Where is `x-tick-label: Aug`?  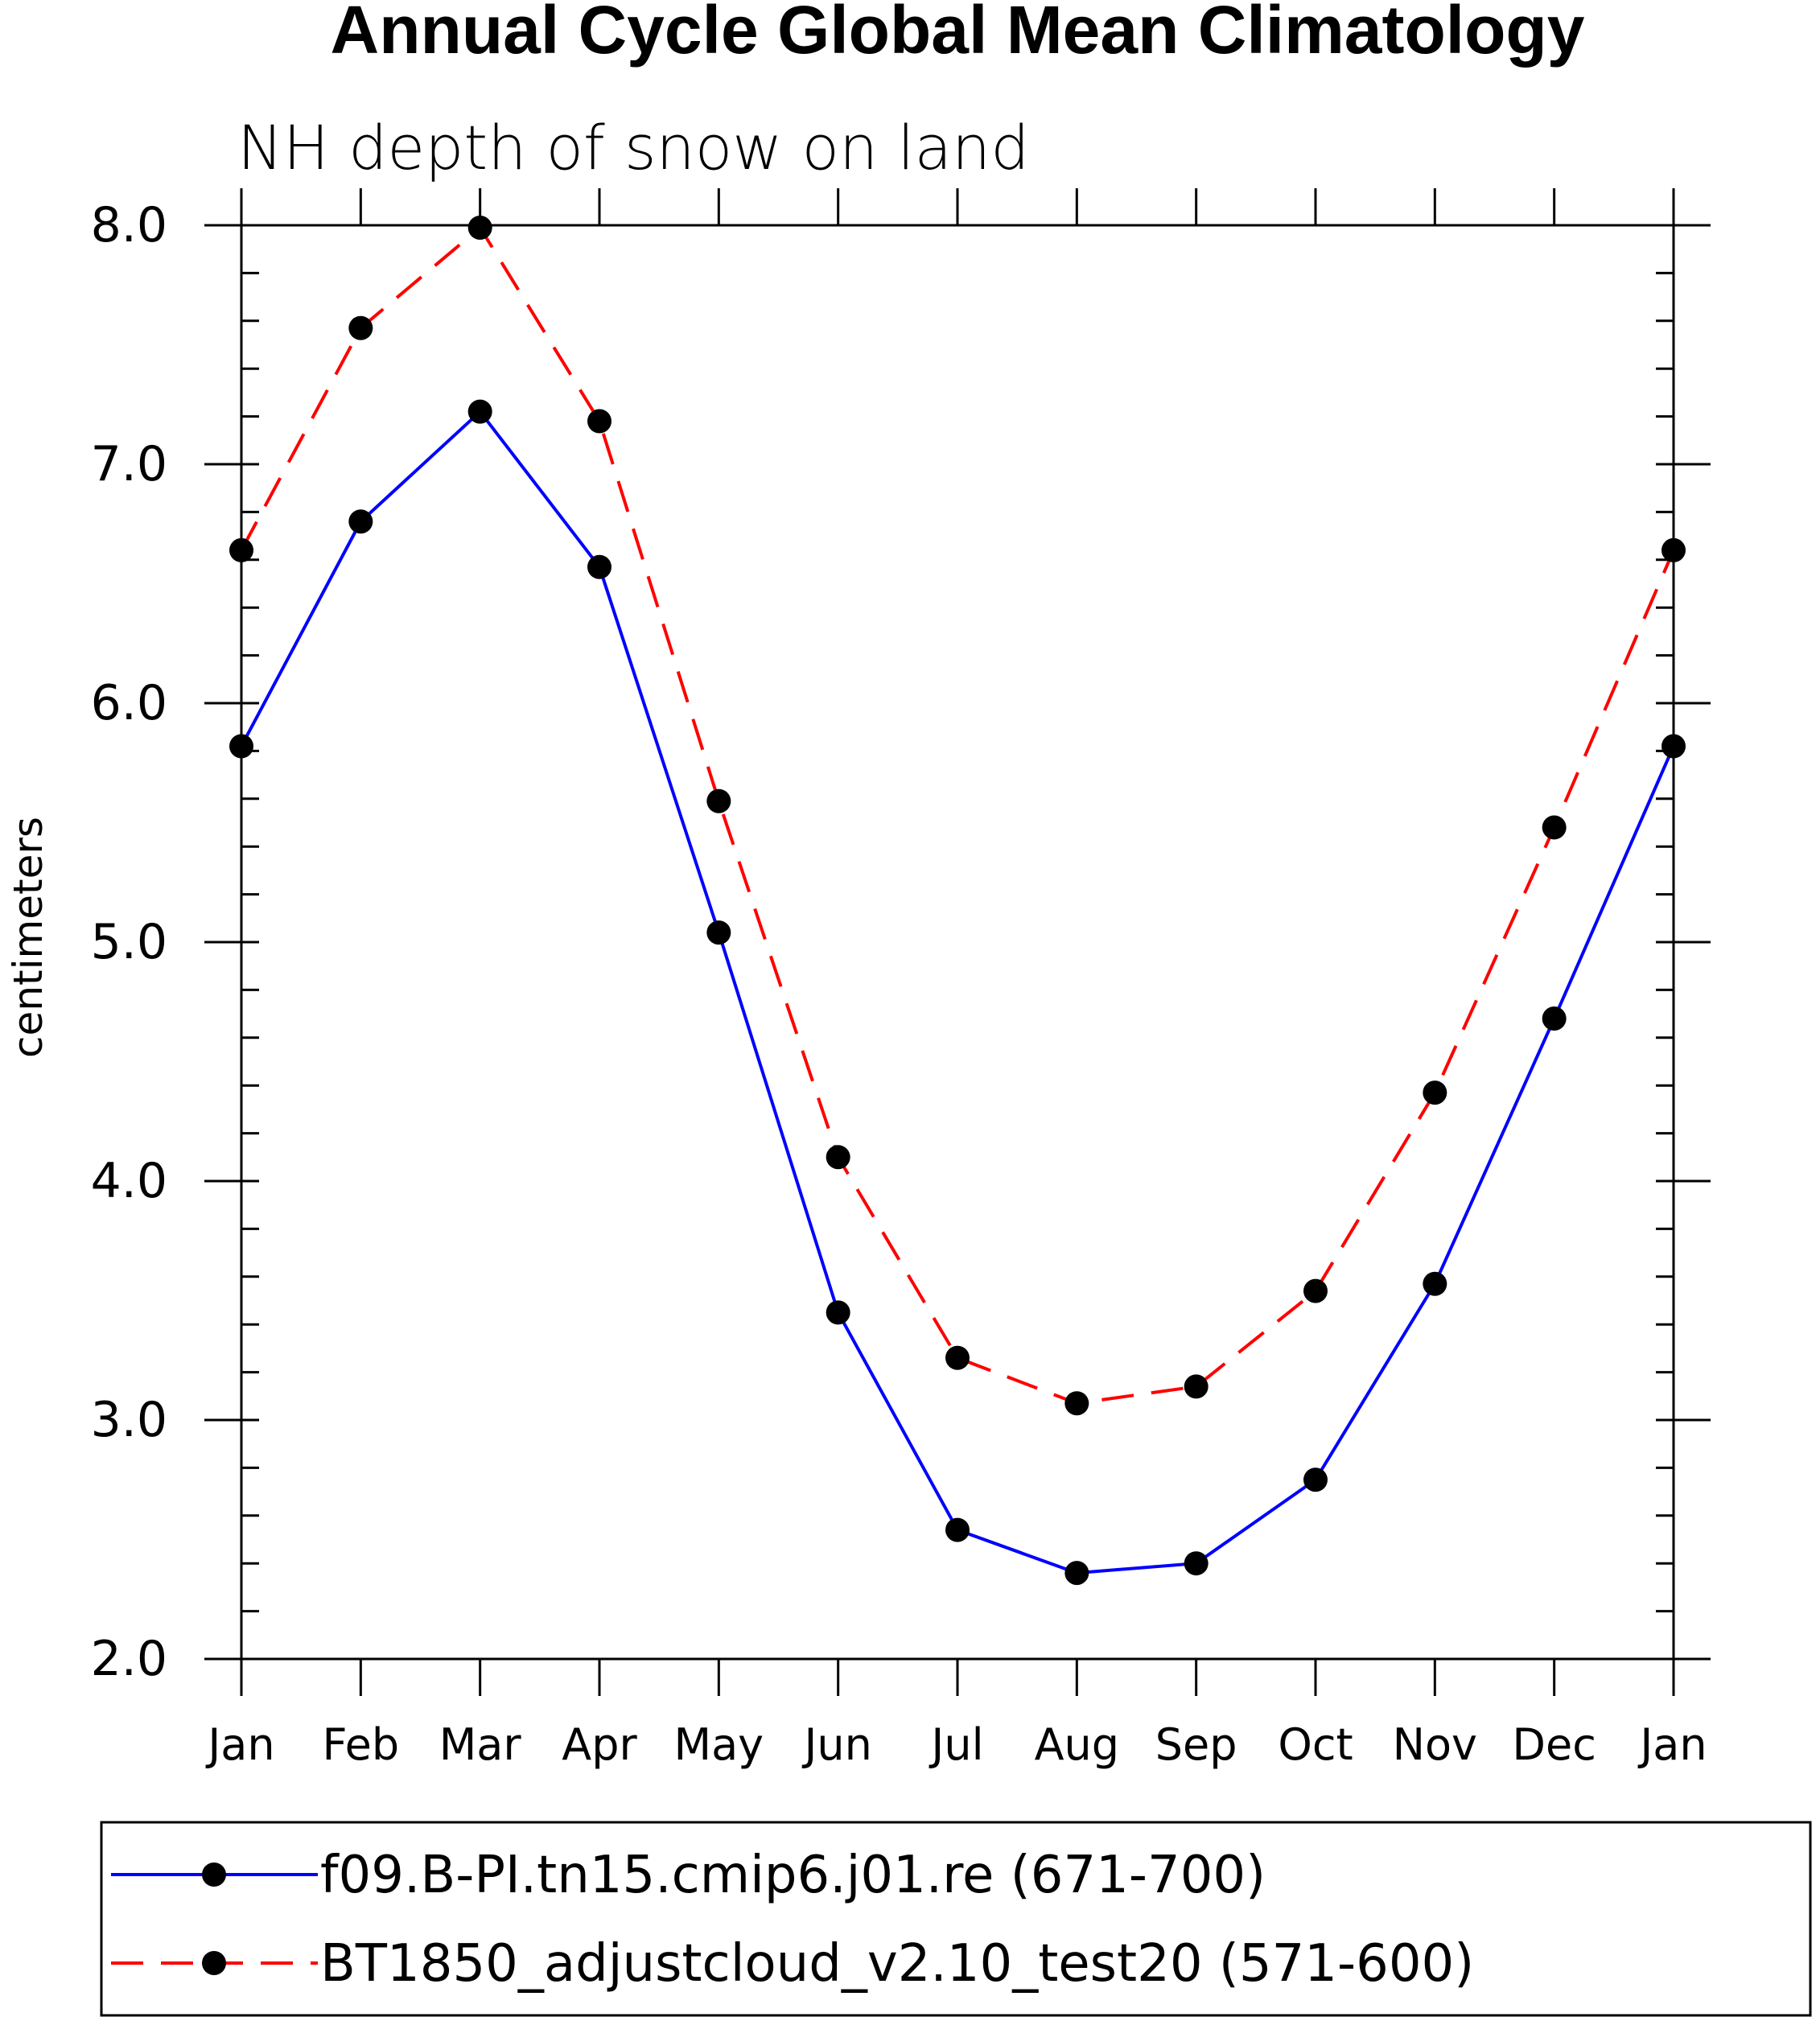
x-tick-label: Aug is located at coordinates (1077, 1744).